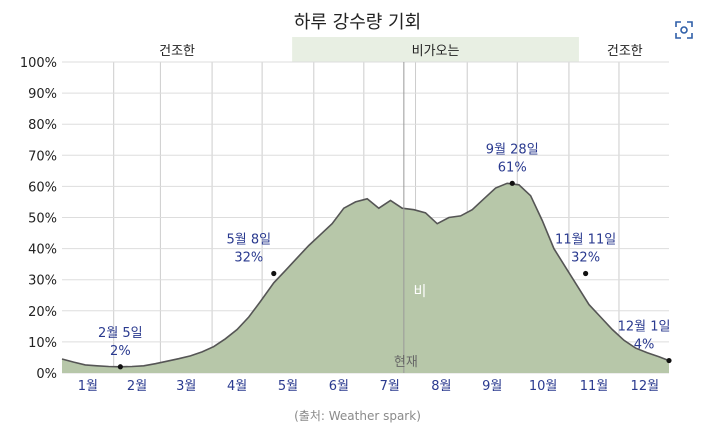 This screenshot has height=434, width=715. Describe the element at coordinates (441, 386) in the screenshot. I see `x-tick-label: 8월` at that location.